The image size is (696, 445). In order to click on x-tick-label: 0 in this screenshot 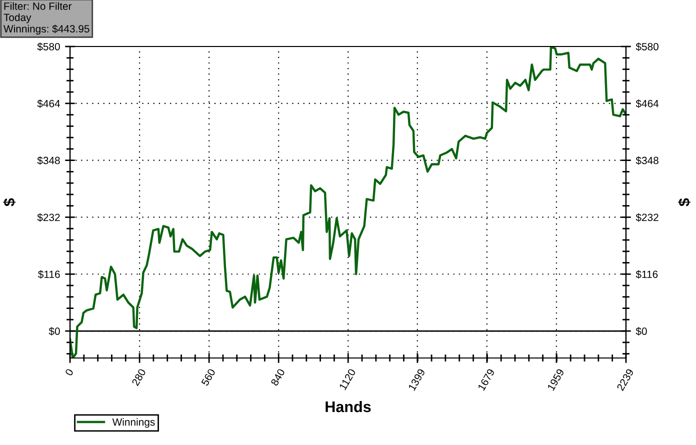, I will do `click(69, 372)`.